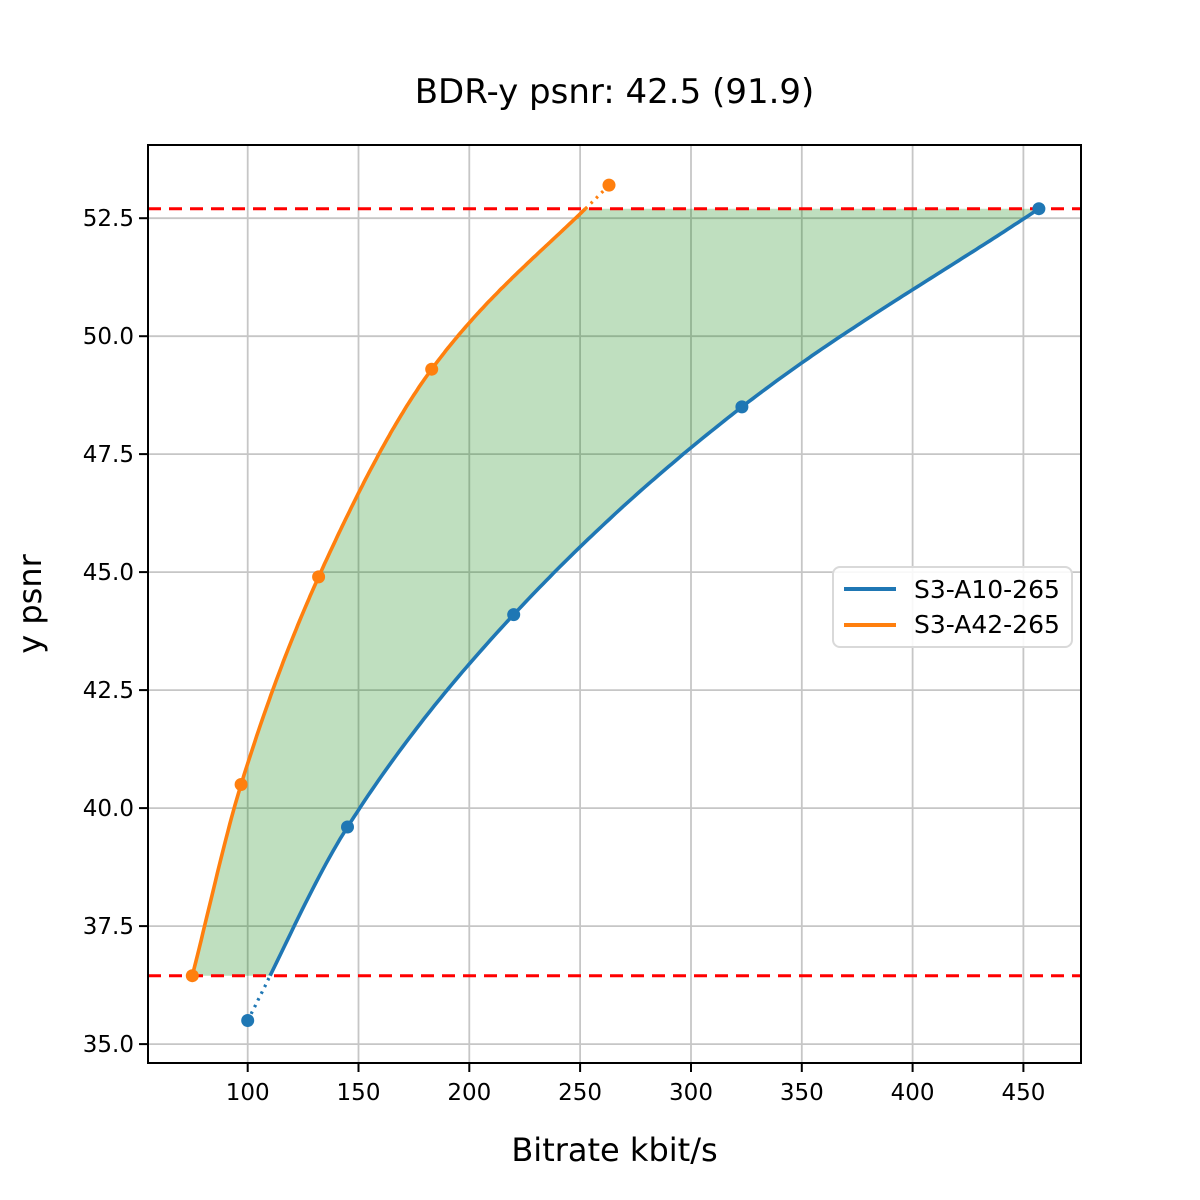 Image resolution: width=1200 pixels, height=1200 pixels. What do you see at coordinates (259, 998) in the screenshot?
I see `series1-dotted-segment` at bounding box center [259, 998].